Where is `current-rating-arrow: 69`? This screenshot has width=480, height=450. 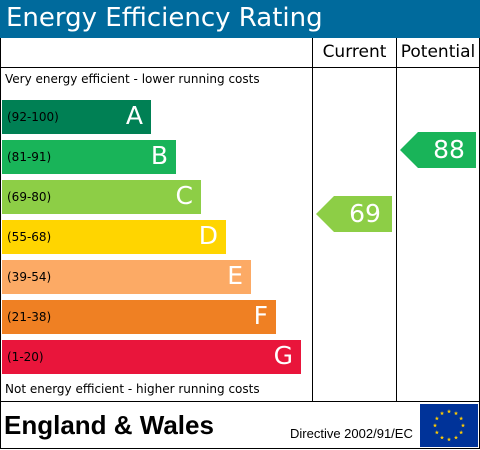 current-rating-arrow: 69 is located at coordinates (354, 214).